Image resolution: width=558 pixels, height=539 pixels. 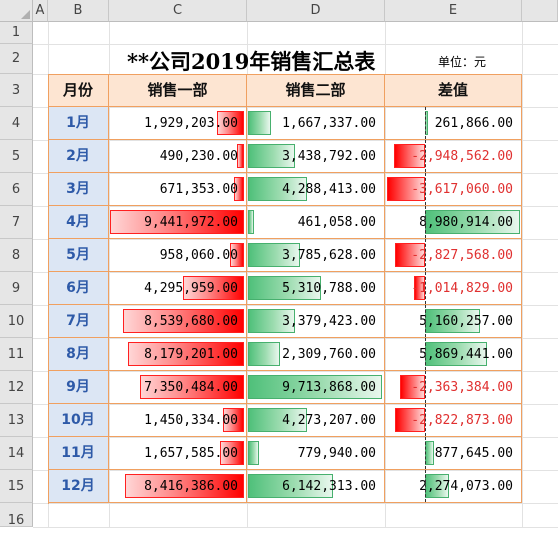 I want to click on column-header-a: A, so click(x=40, y=11).